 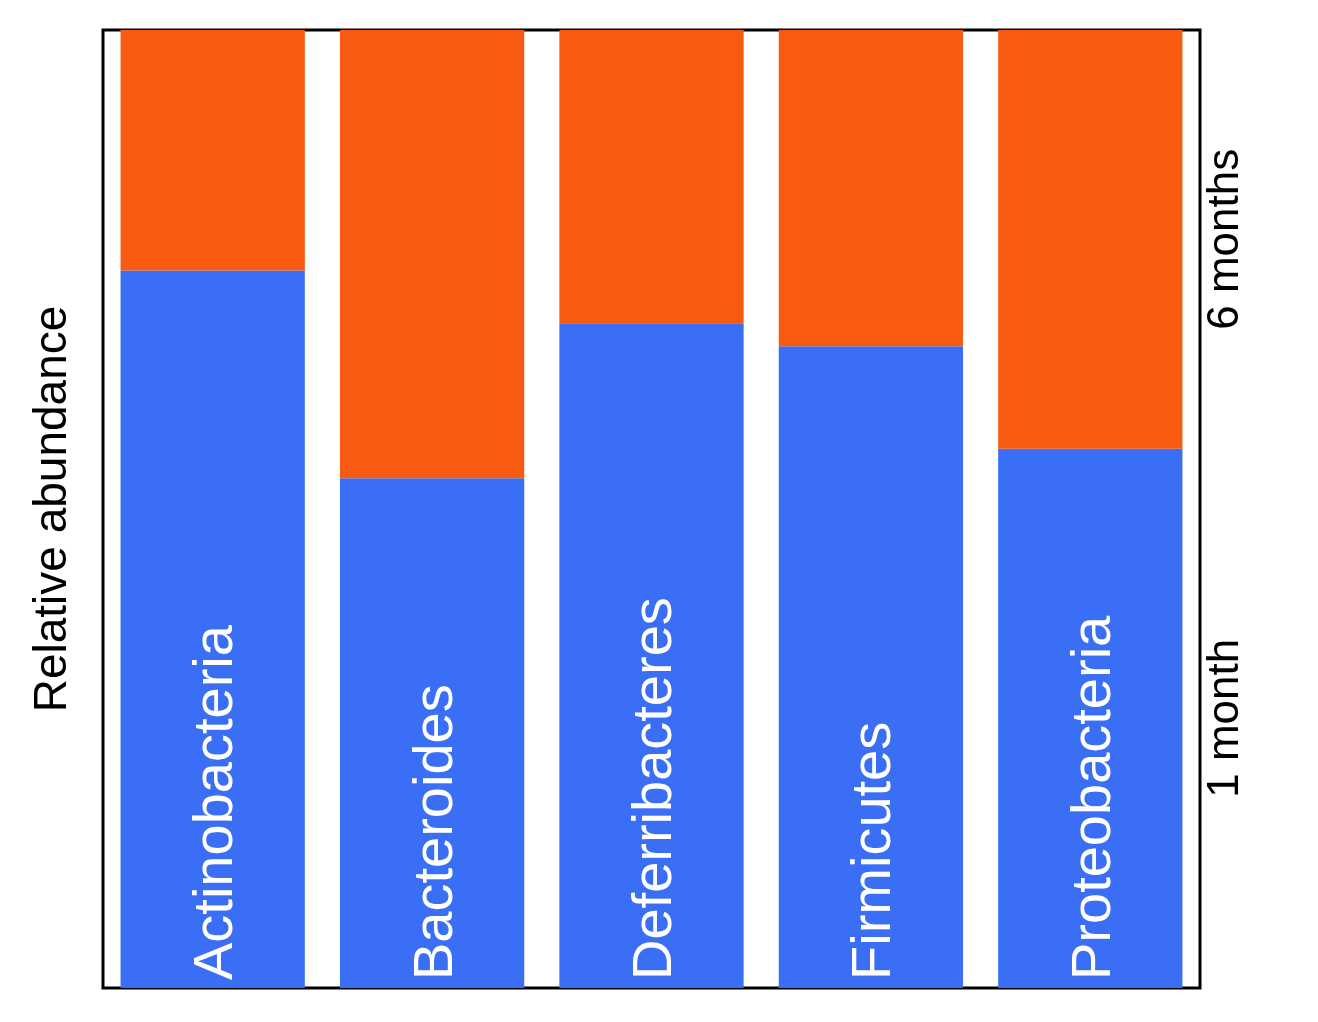 What do you see at coordinates (651, 788) in the screenshot?
I see `x-tick-label: Deferribacteres` at bounding box center [651, 788].